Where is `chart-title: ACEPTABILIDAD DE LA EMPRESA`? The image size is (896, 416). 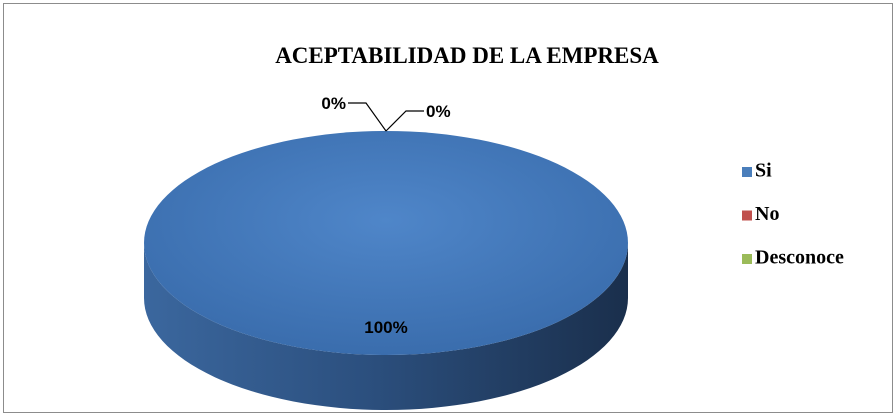 chart-title: ACEPTABILIDAD DE LA EMPRESA is located at coordinates (467, 55).